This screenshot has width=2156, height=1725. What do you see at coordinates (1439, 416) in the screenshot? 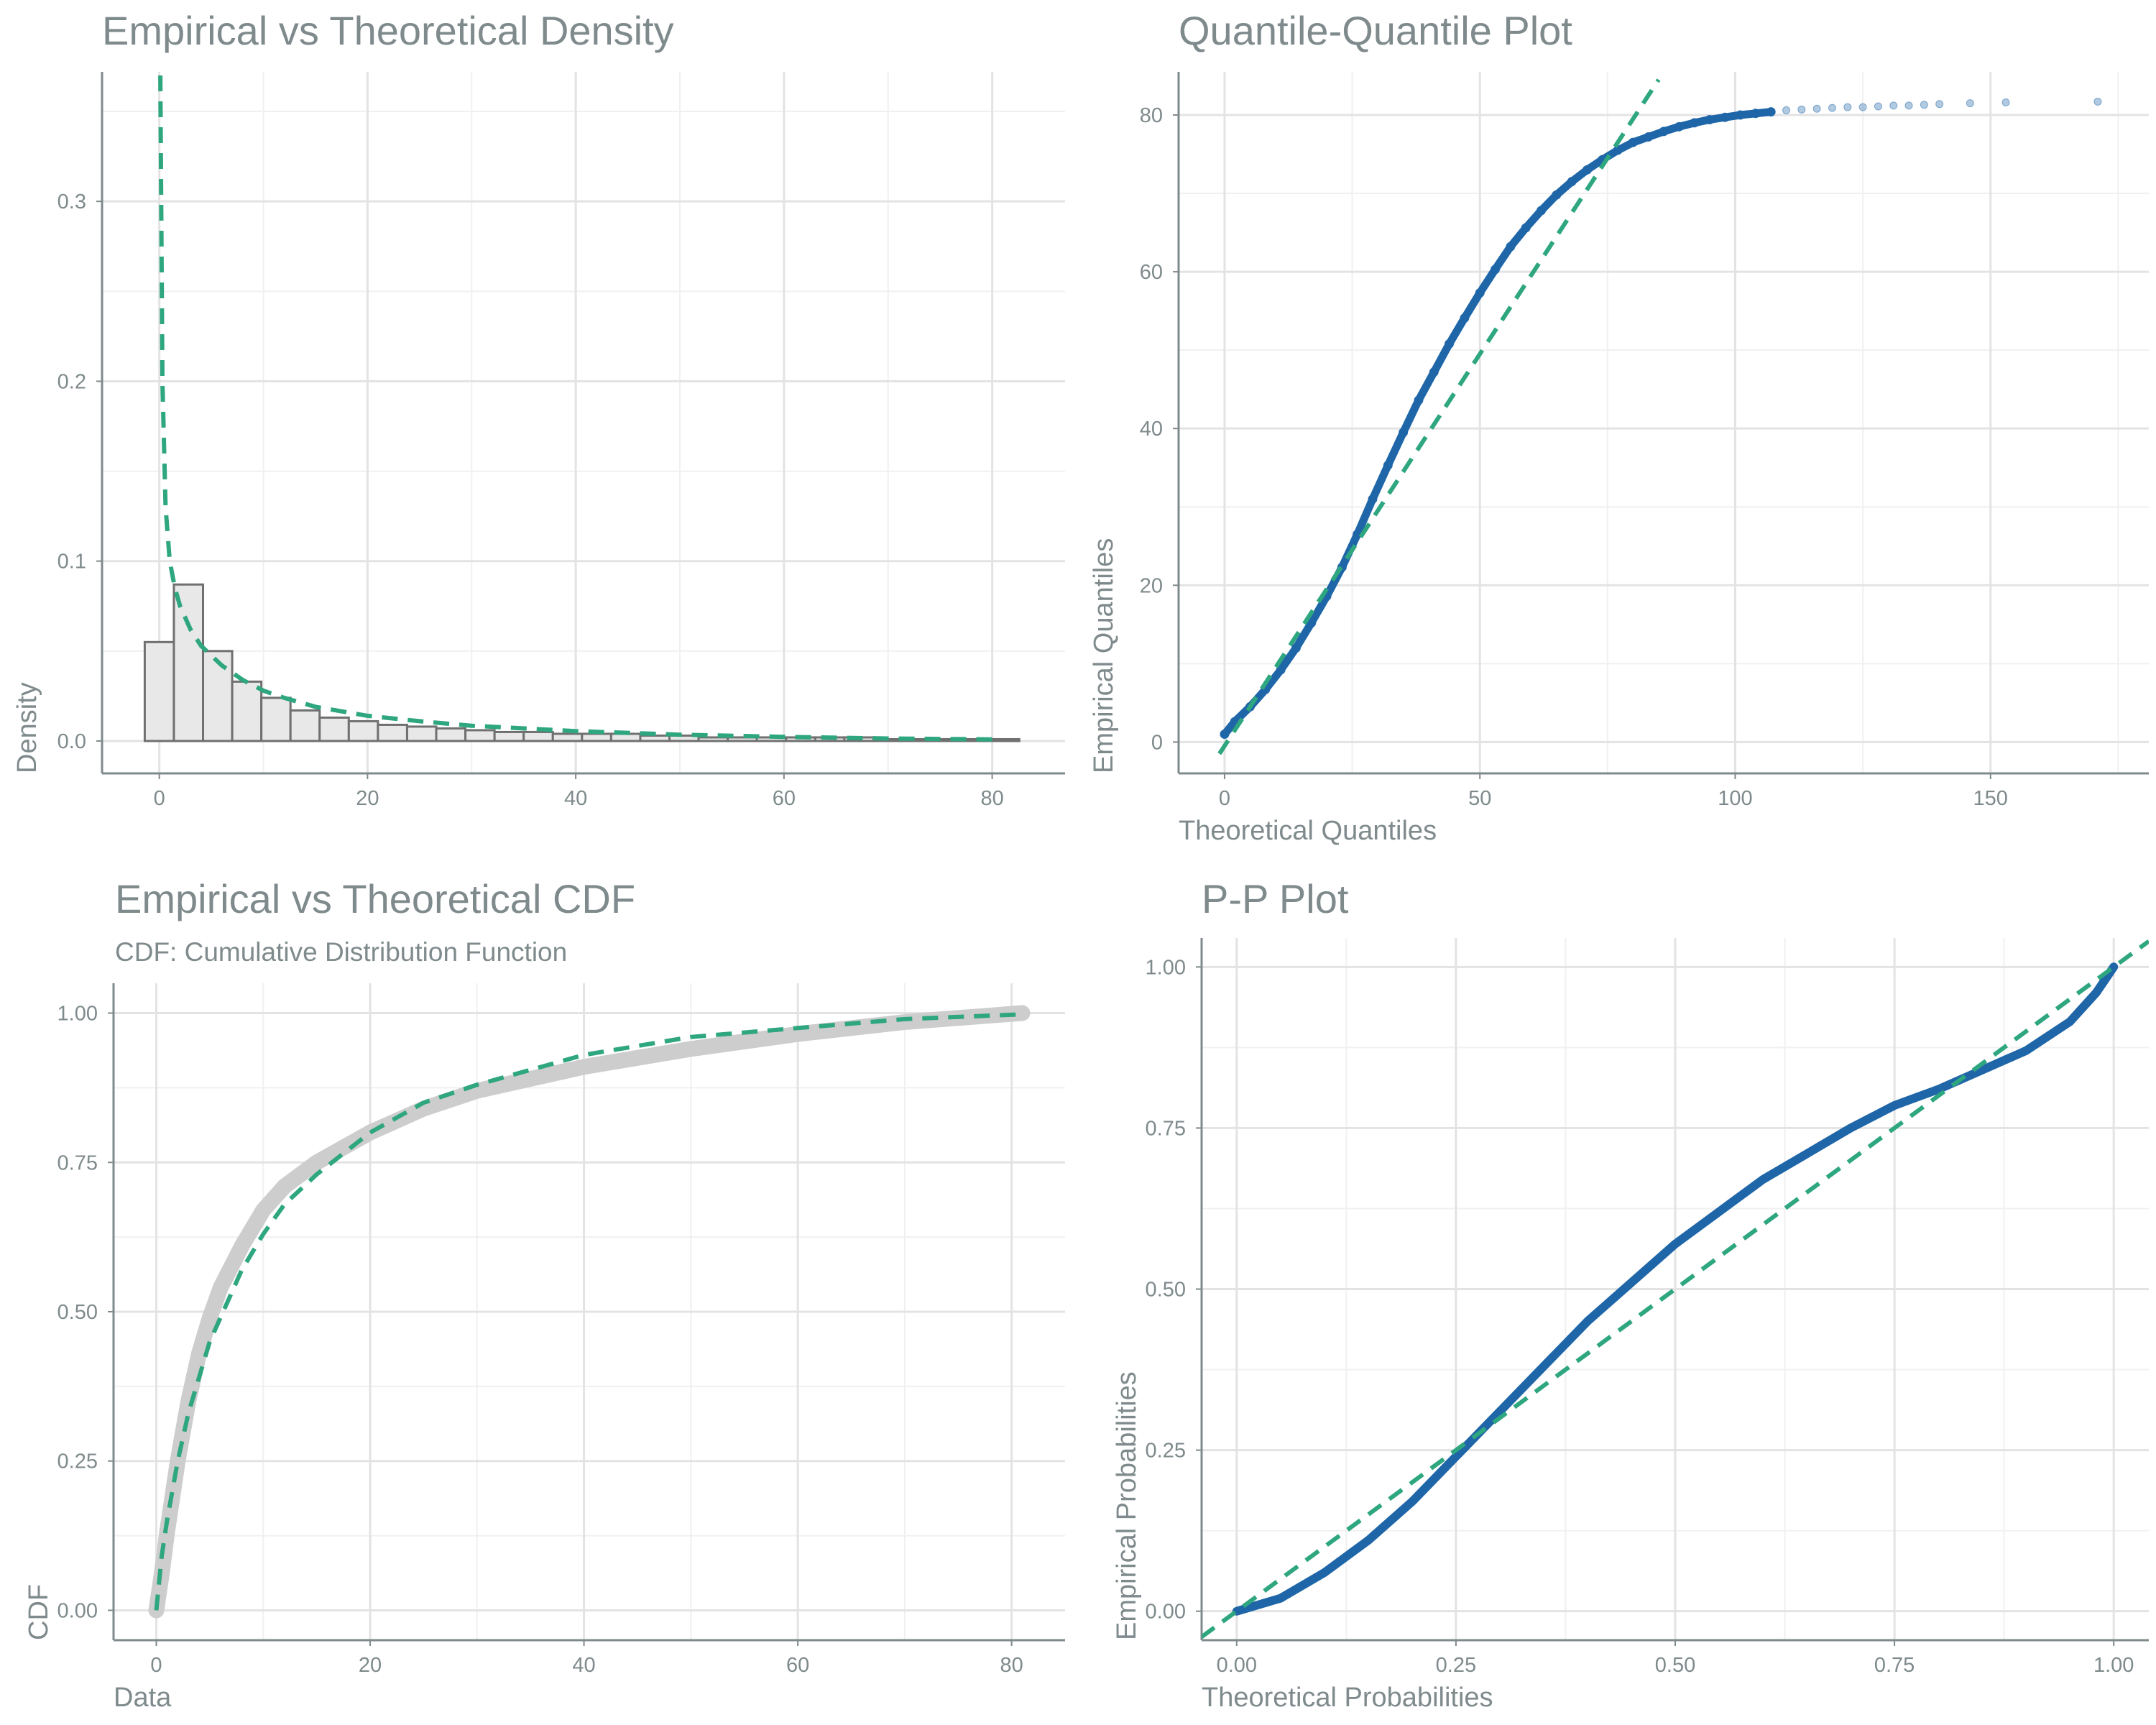
I see `qq-reference-line` at bounding box center [1439, 416].